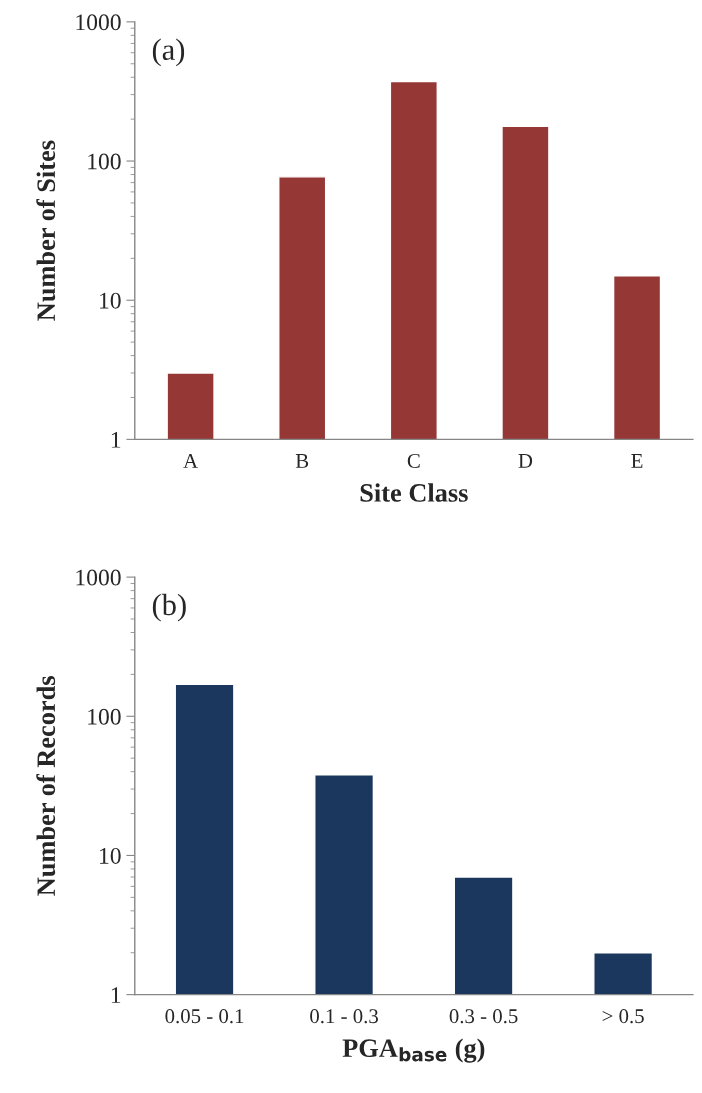  I want to click on y-axis-title: Number of Sites, so click(46, 230).